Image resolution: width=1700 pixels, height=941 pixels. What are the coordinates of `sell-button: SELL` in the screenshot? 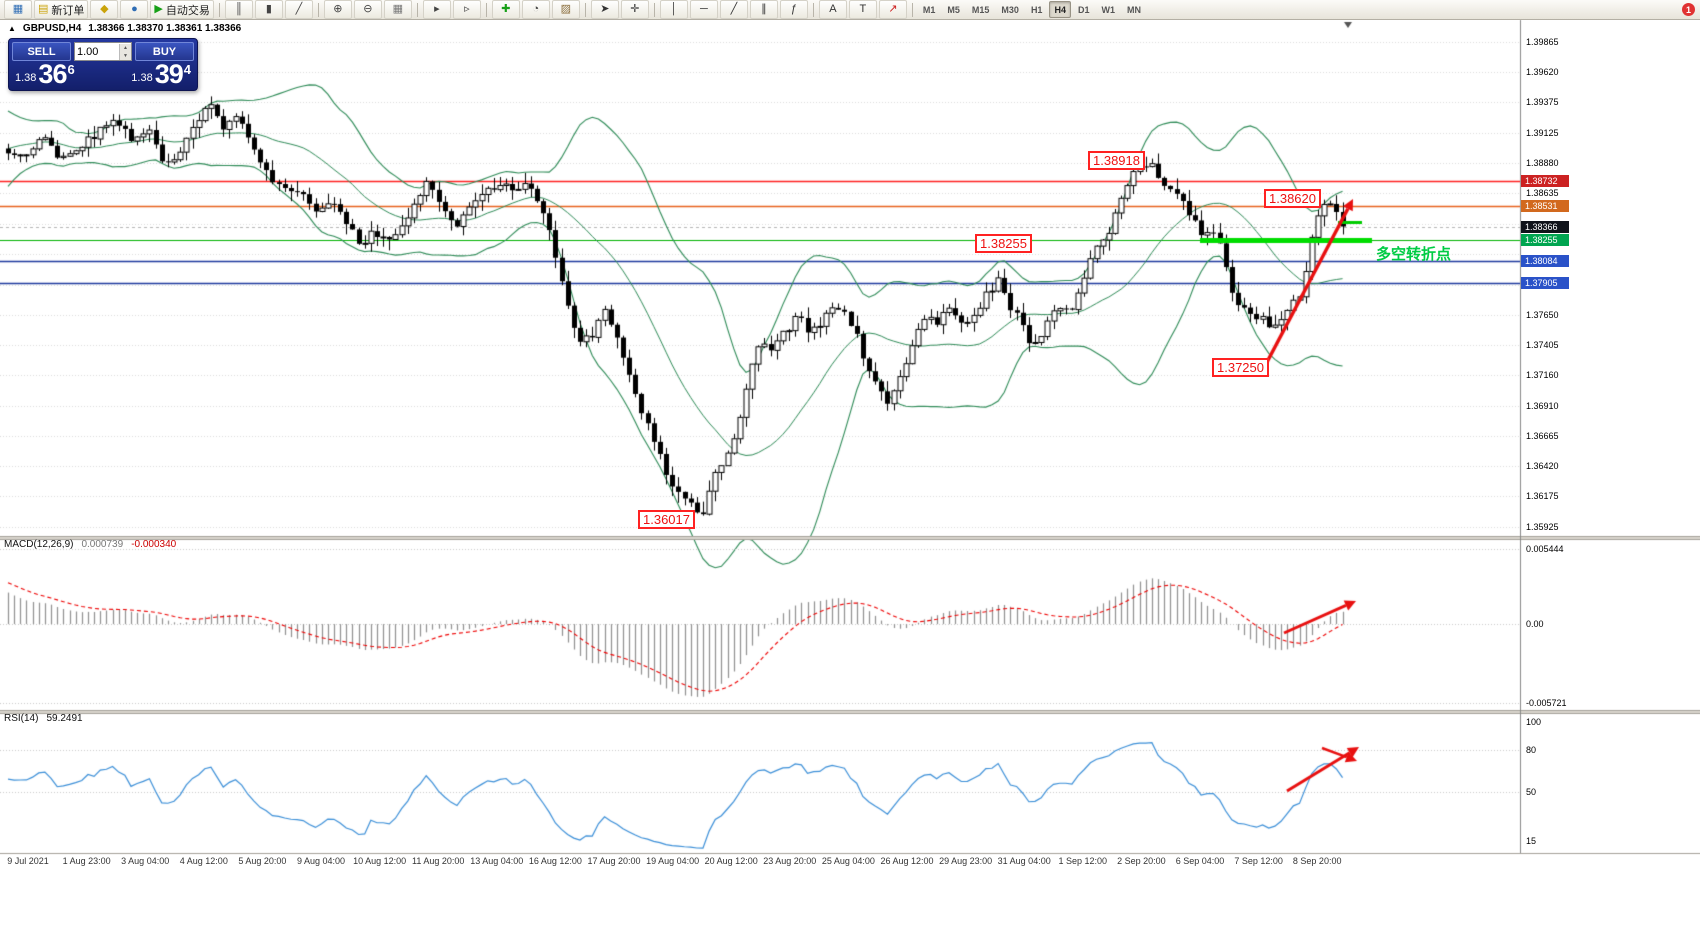 It's located at (41, 51).